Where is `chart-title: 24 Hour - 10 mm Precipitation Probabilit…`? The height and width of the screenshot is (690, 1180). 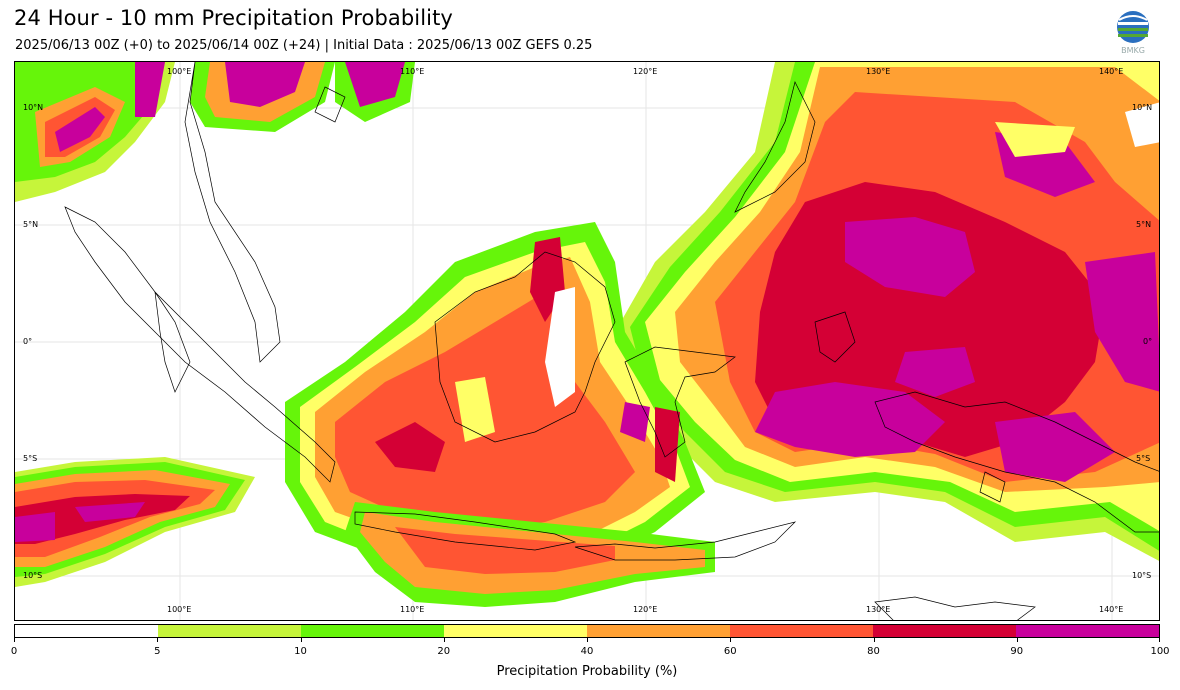
chart-title: 24 Hour - 10 mm Precipitation Probabilit… is located at coordinates (233, 18).